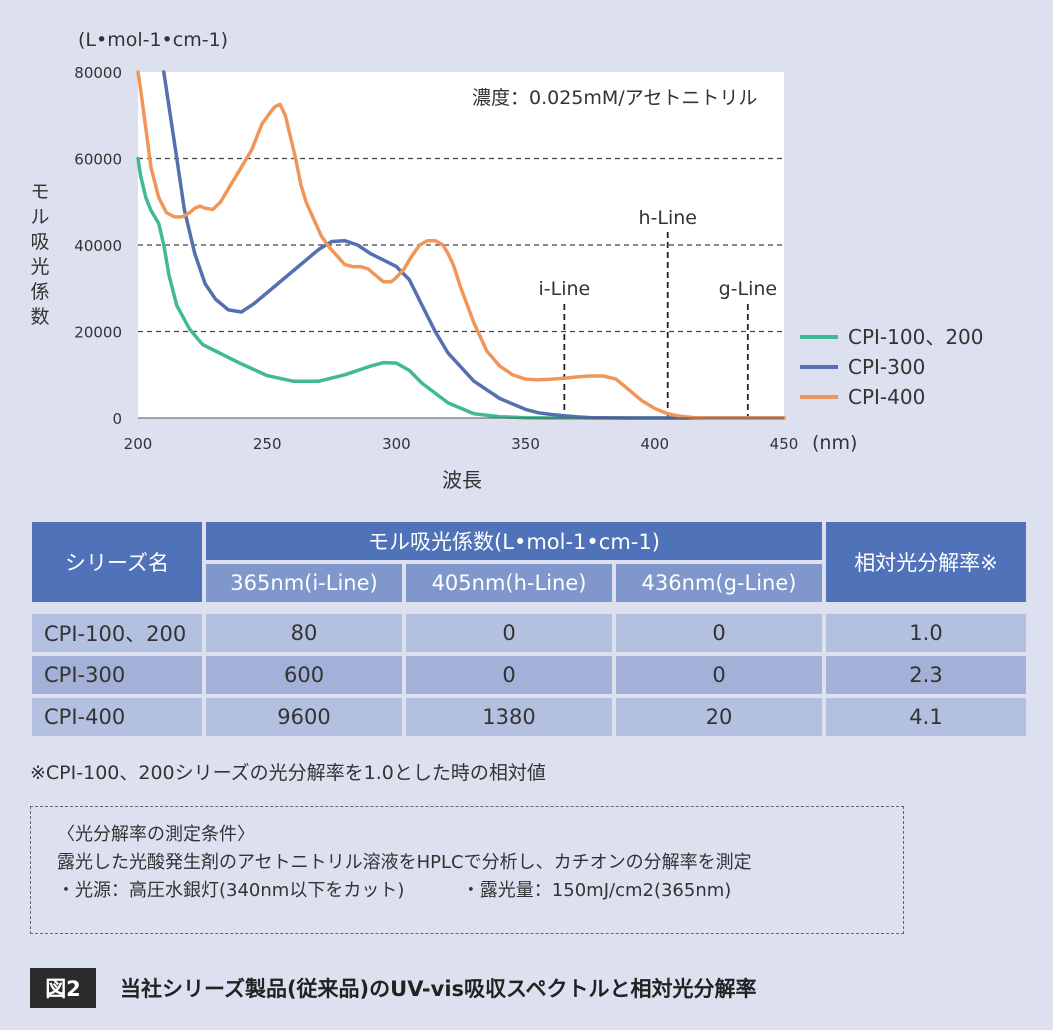  Describe the element at coordinates (564, 289) in the screenshot. I see `marker-label: i-Line` at that location.